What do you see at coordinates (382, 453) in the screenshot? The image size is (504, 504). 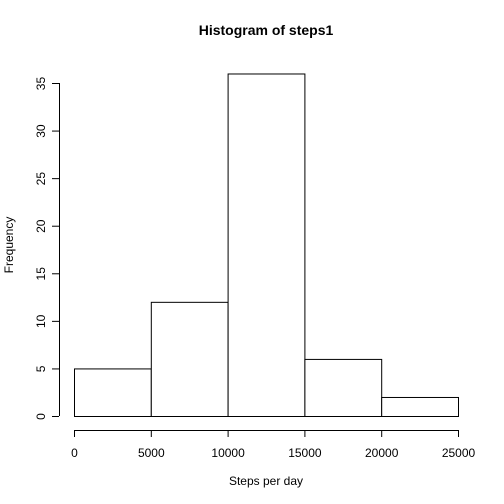 I see `x-tick-label-4: 20000` at bounding box center [382, 453].